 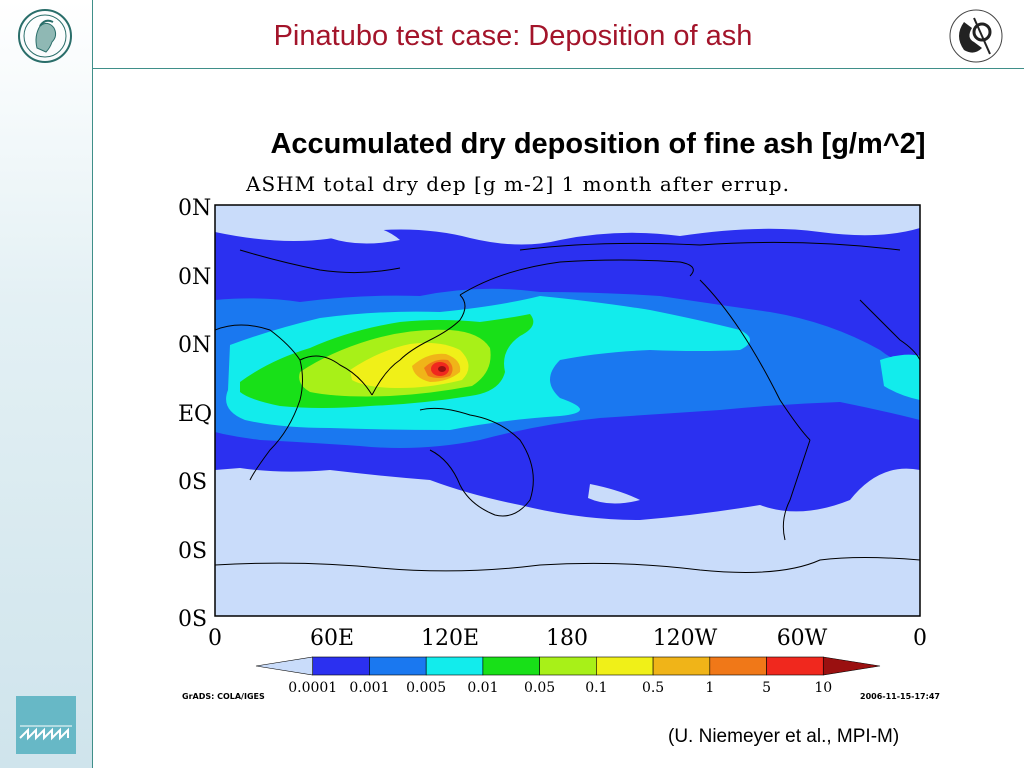 I want to click on lon-axis: 0 60E 120E 180 120W 60W 0, so click(x=567, y=638).